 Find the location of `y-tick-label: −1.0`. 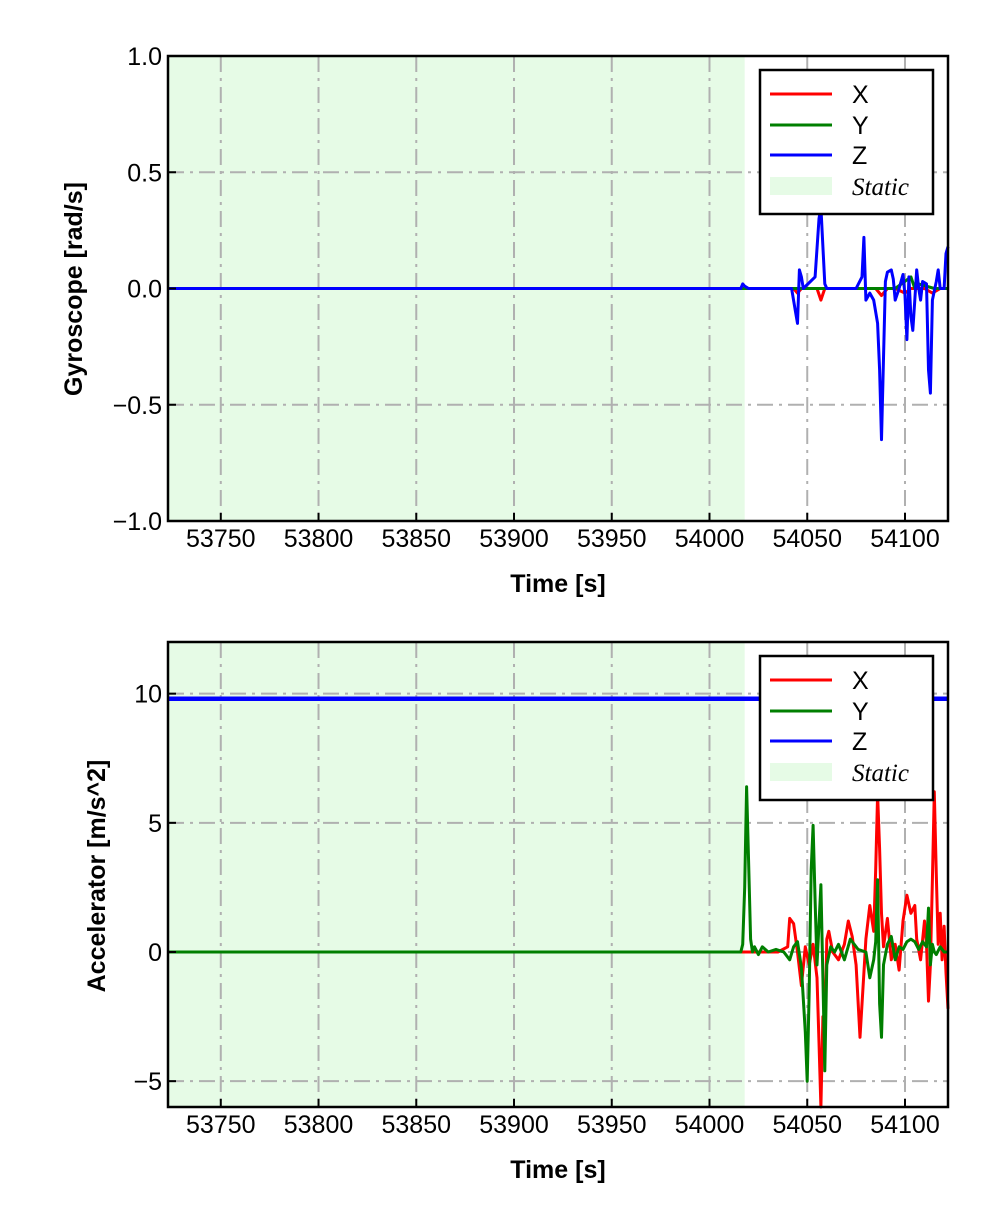

y-tick-label: −1.0 is located at coordinates (137, 522).